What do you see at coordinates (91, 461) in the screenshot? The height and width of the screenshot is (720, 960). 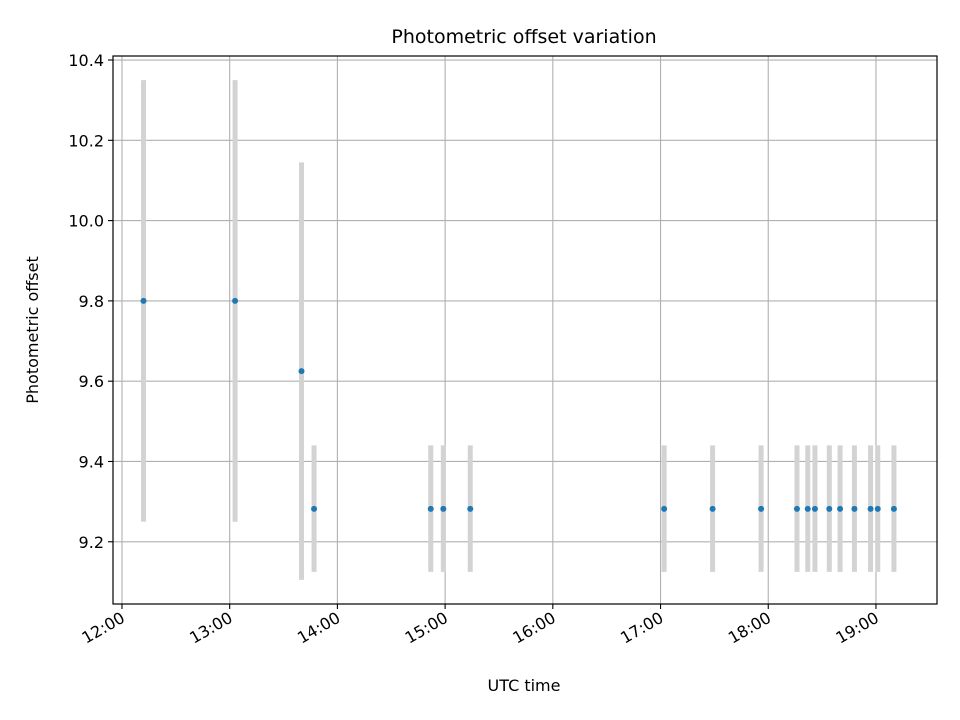 I see `y-tick-label: 9.4` at bounding box center [91, 461].